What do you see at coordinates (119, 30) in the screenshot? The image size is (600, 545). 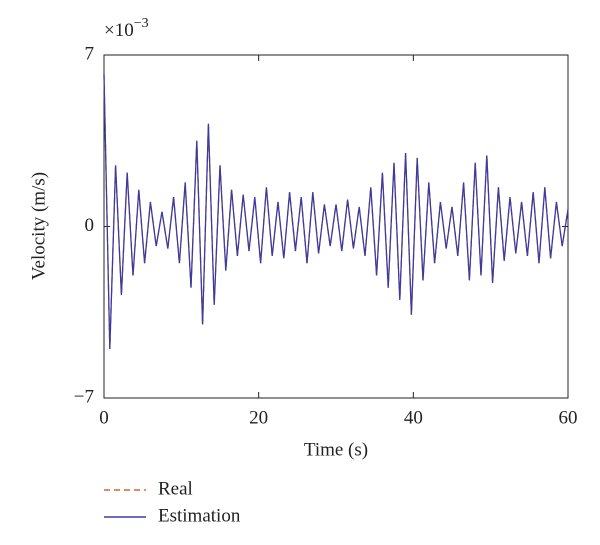 I see `multiplier-base: ×10` at bounding box center [119, 30].